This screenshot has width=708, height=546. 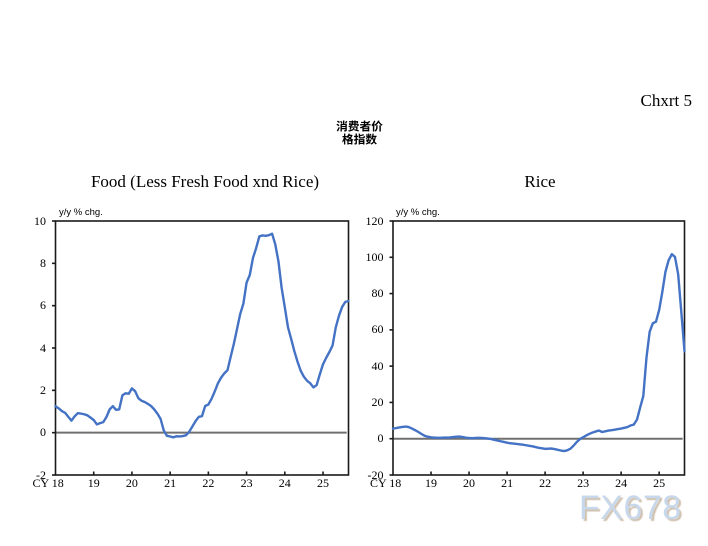 What do you see at coordinates (40, 220) in the screenshot?
I see `y-tick-label-food: 10` at bounding box center [40, 220].